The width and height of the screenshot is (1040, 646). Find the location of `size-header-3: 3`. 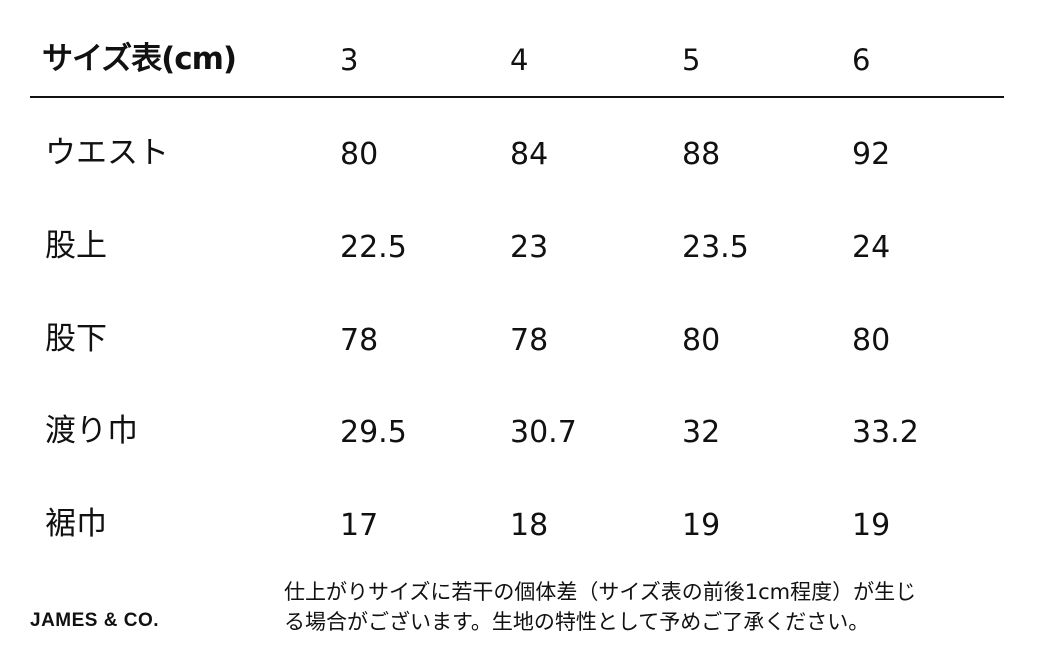

size-header-3: 3 is located at coordinates (349, 60).